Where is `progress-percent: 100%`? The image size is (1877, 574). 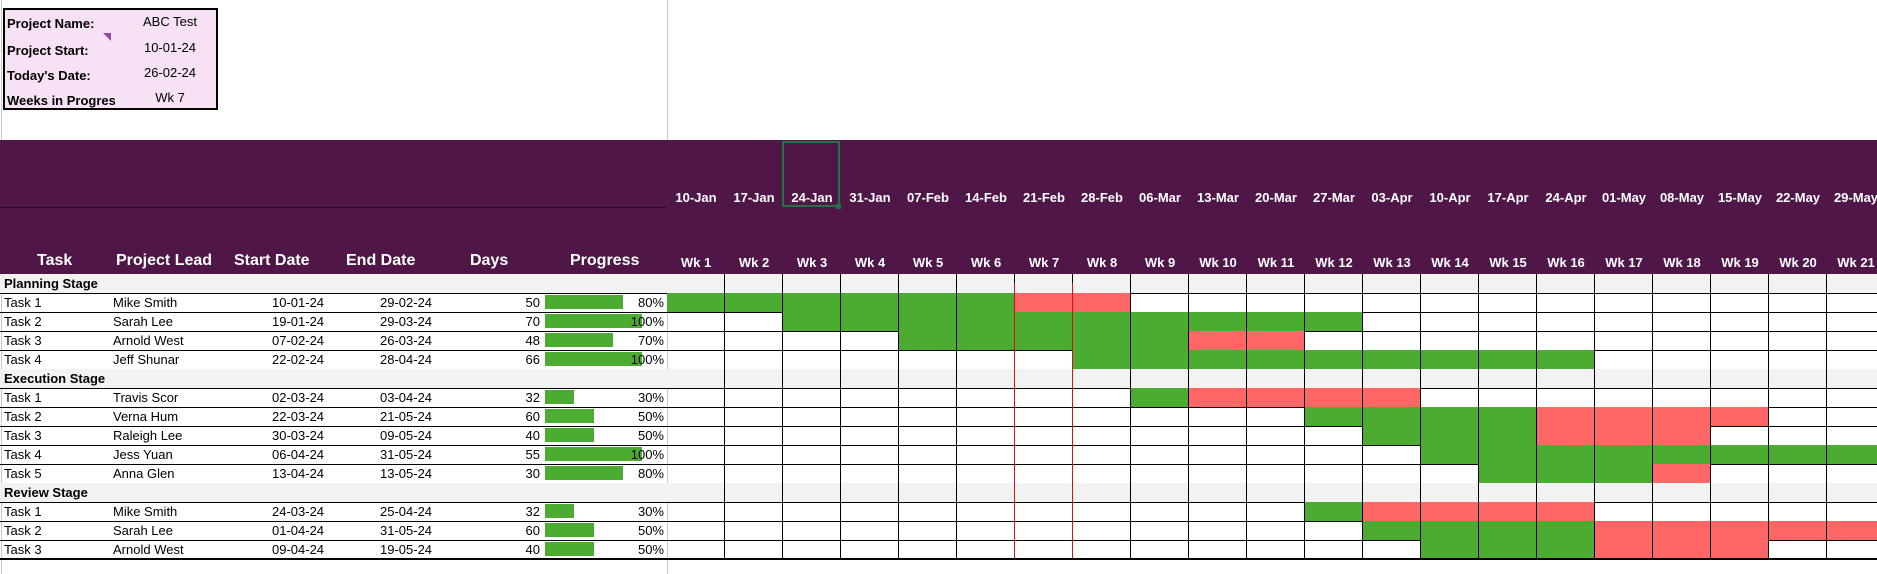
progress-percent: 100% is located at coordinates (647, 454).